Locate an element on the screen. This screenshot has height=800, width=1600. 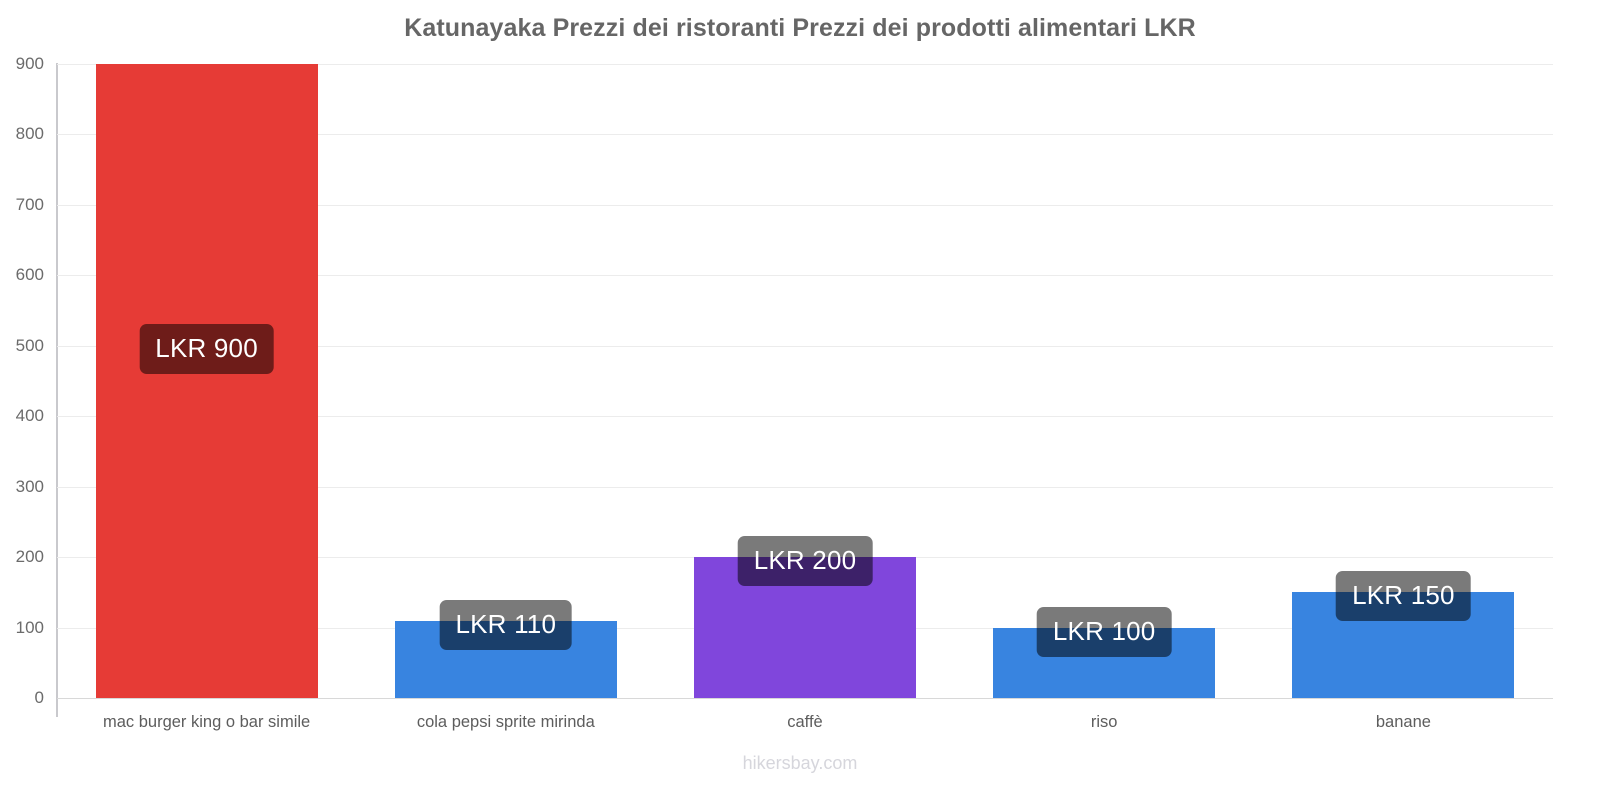
footer-watermark: hikersbay.com is located at coordinates (800, 763).